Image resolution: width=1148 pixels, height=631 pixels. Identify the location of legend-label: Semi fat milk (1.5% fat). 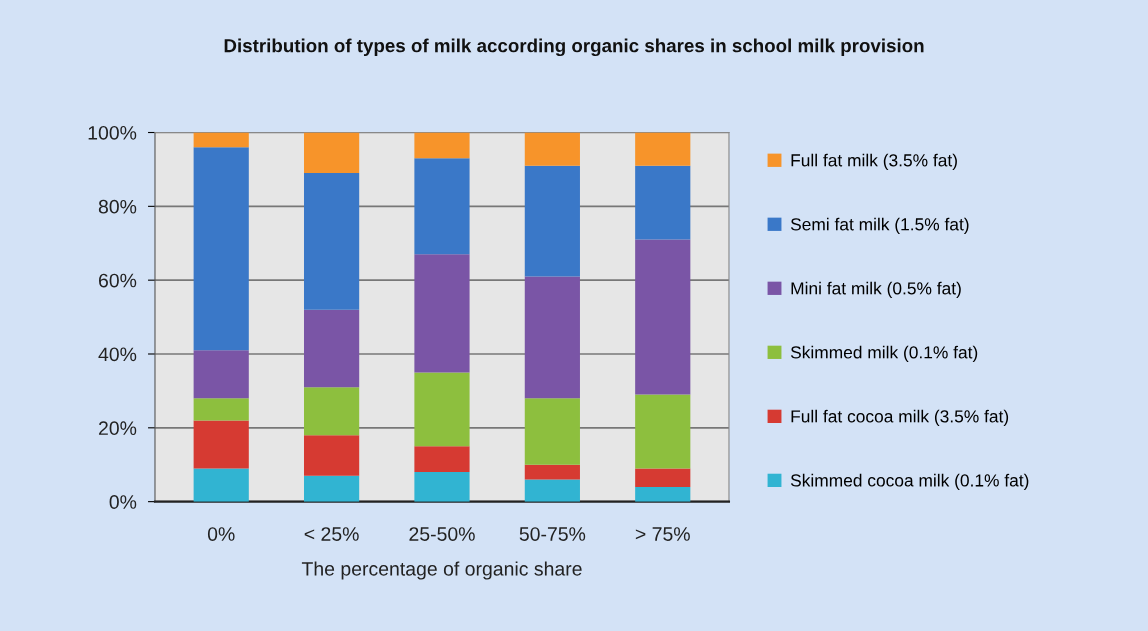
(879, 225).